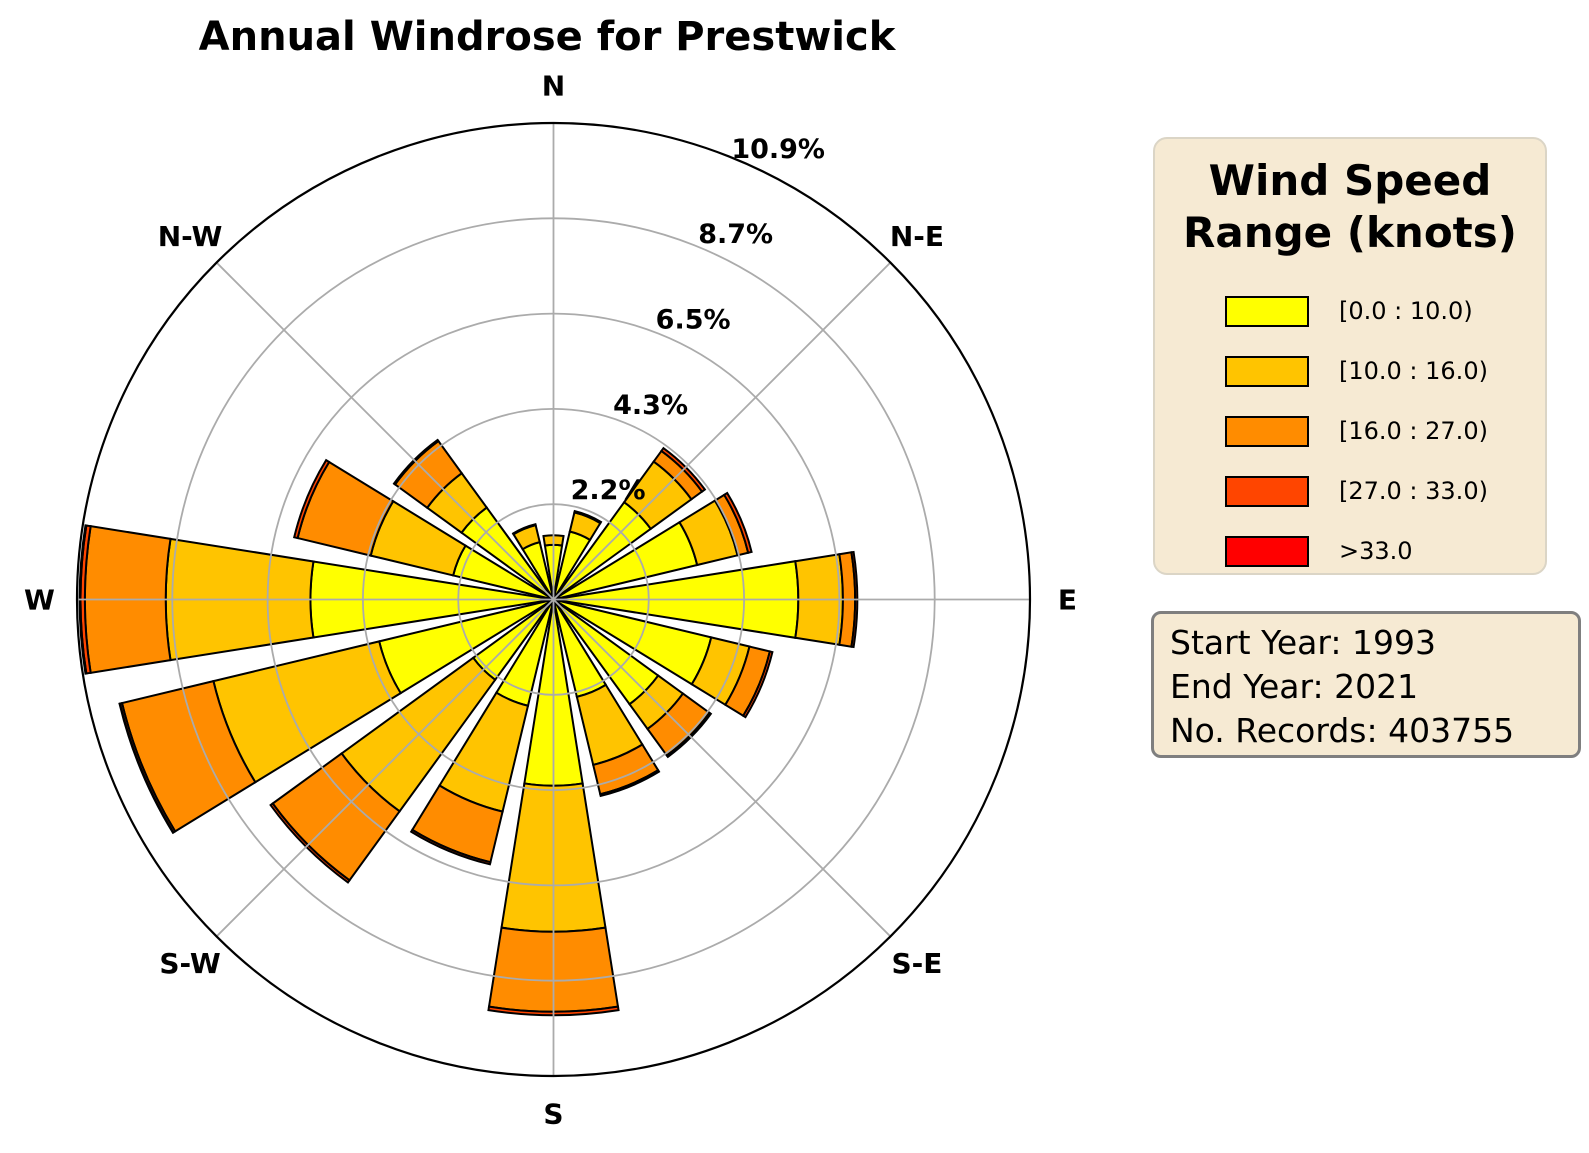  What do you see at coordinates (917, 236) in the screenshot?
I see `compass-label-N-E: N-E` at bounding box center [917, 236].